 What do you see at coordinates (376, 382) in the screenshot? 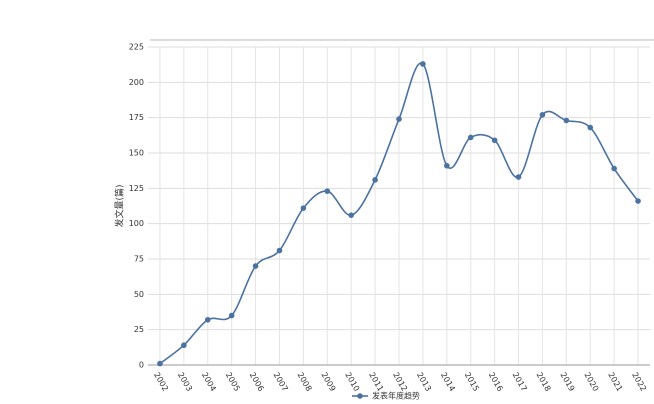
I see `x-tick-label: 2011` at bounding box center [376, 382].